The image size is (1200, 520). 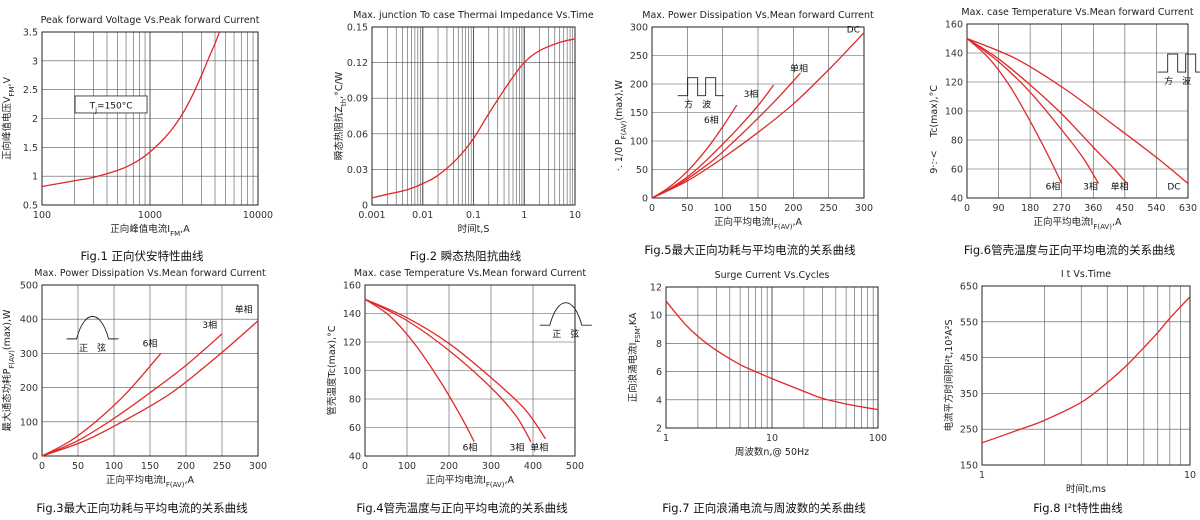 I want to click on y-tick-label: 200, so click(x=29, y=388).